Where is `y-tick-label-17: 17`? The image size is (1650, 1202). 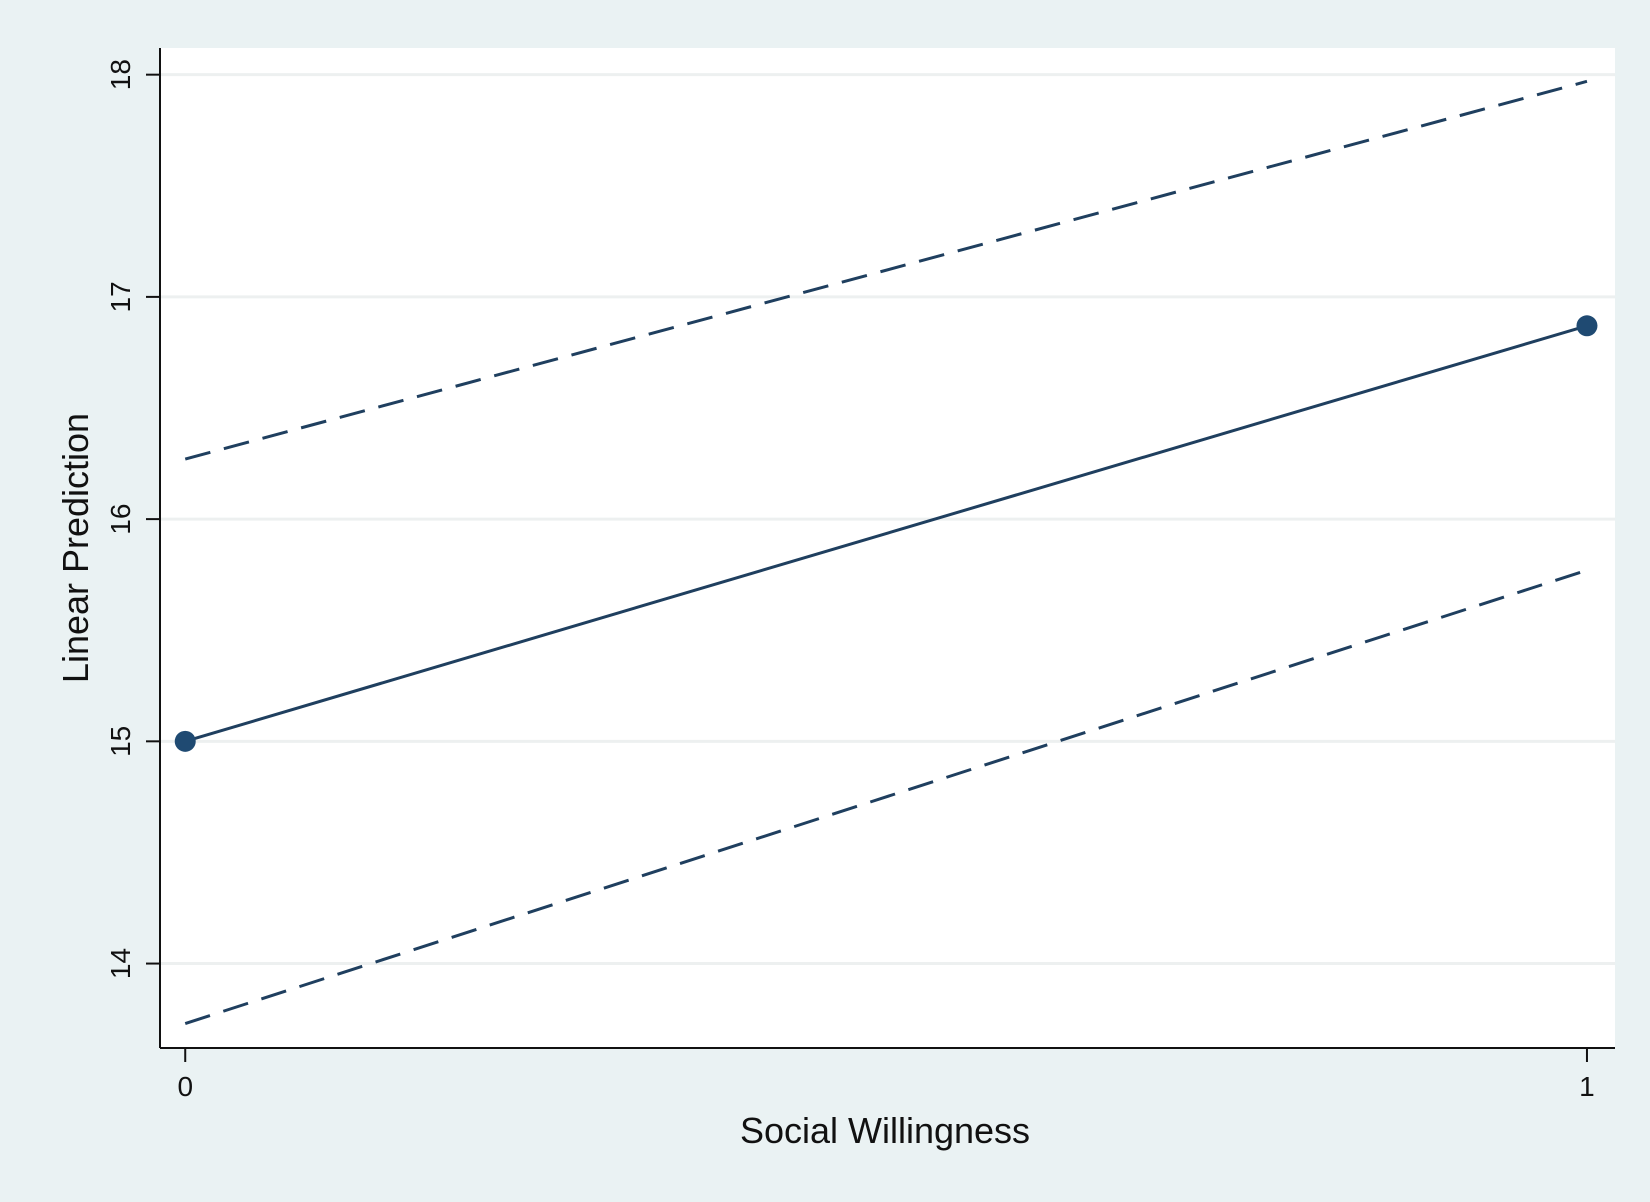
y-tick-label-17: 17 is located at coordinates (120, 296).